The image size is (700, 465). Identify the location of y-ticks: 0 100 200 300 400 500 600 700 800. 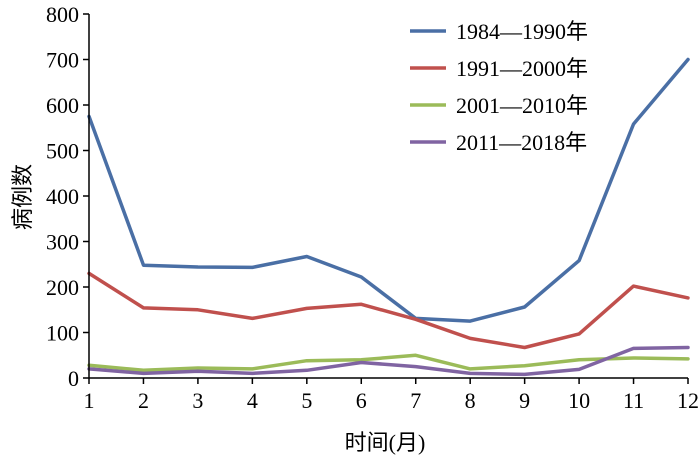
(67, 196).